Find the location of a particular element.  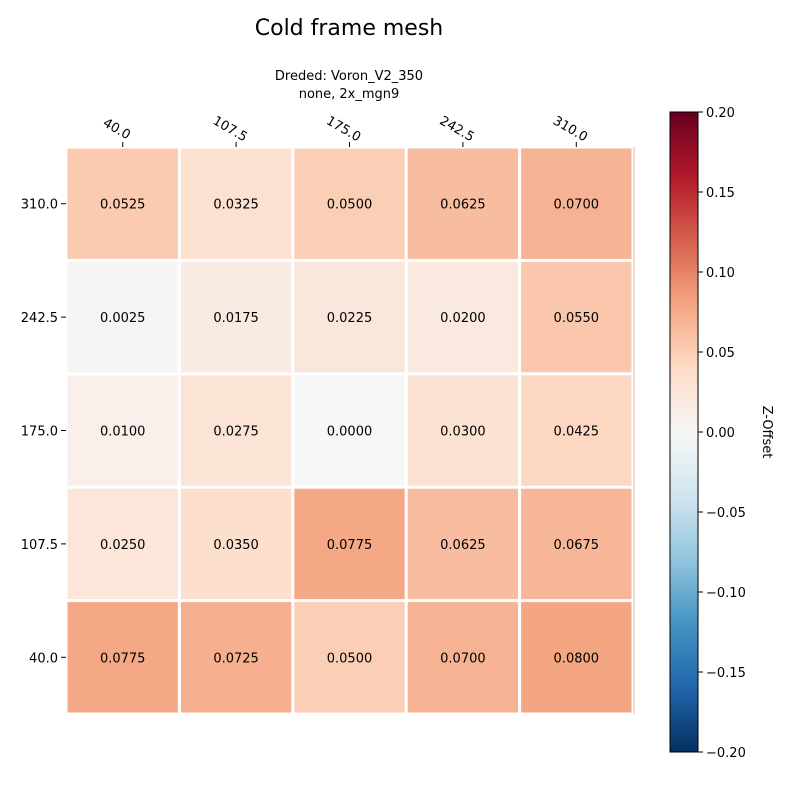

y-tick-label: 175.0 is located at coordinates (39, 432).